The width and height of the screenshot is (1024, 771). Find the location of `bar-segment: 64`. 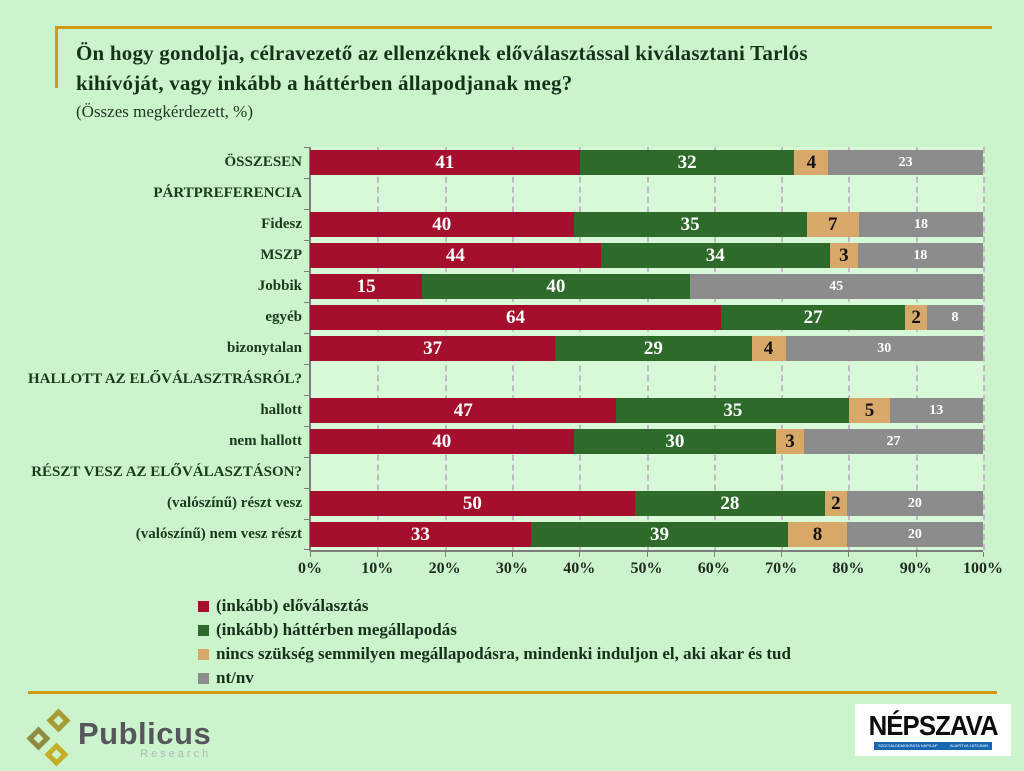

bar-segment: 64 is located at coordinates (515, 317).